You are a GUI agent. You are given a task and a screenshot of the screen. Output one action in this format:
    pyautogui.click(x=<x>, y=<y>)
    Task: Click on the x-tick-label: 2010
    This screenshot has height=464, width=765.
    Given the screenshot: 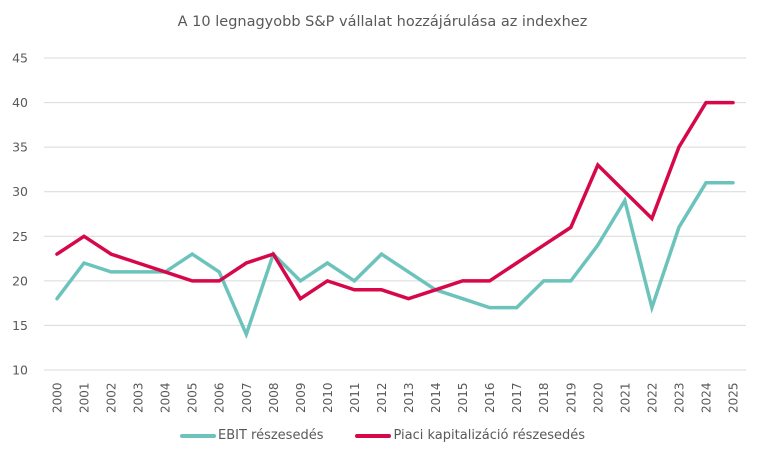 What is the action you would take?
    pyautogui.click(x=328, y=397)
    